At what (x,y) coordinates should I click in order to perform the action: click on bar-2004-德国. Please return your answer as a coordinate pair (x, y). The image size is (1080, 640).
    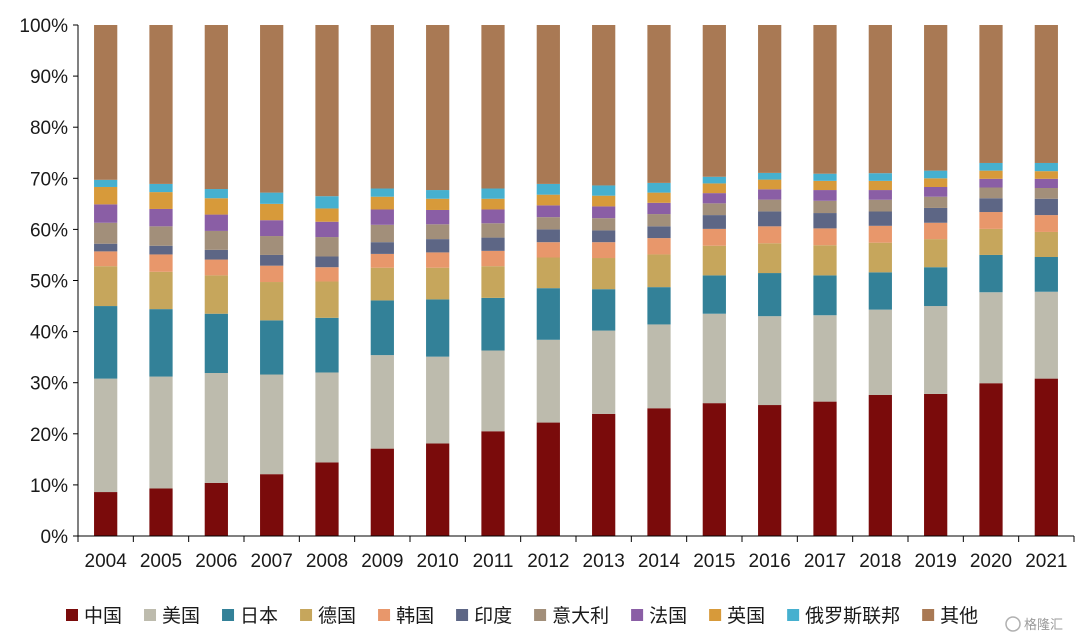
    Looking at the image, I should click on (106, 286).